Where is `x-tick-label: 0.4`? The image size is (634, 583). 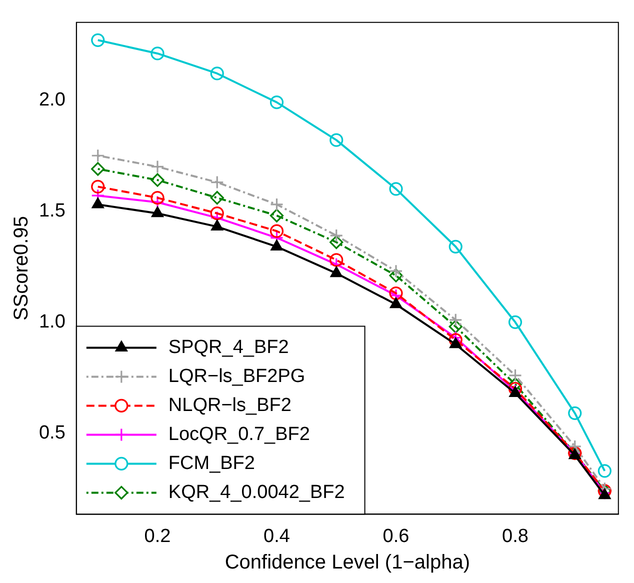
x-tick-label: 0.4 is located at coordinates (277, 536).